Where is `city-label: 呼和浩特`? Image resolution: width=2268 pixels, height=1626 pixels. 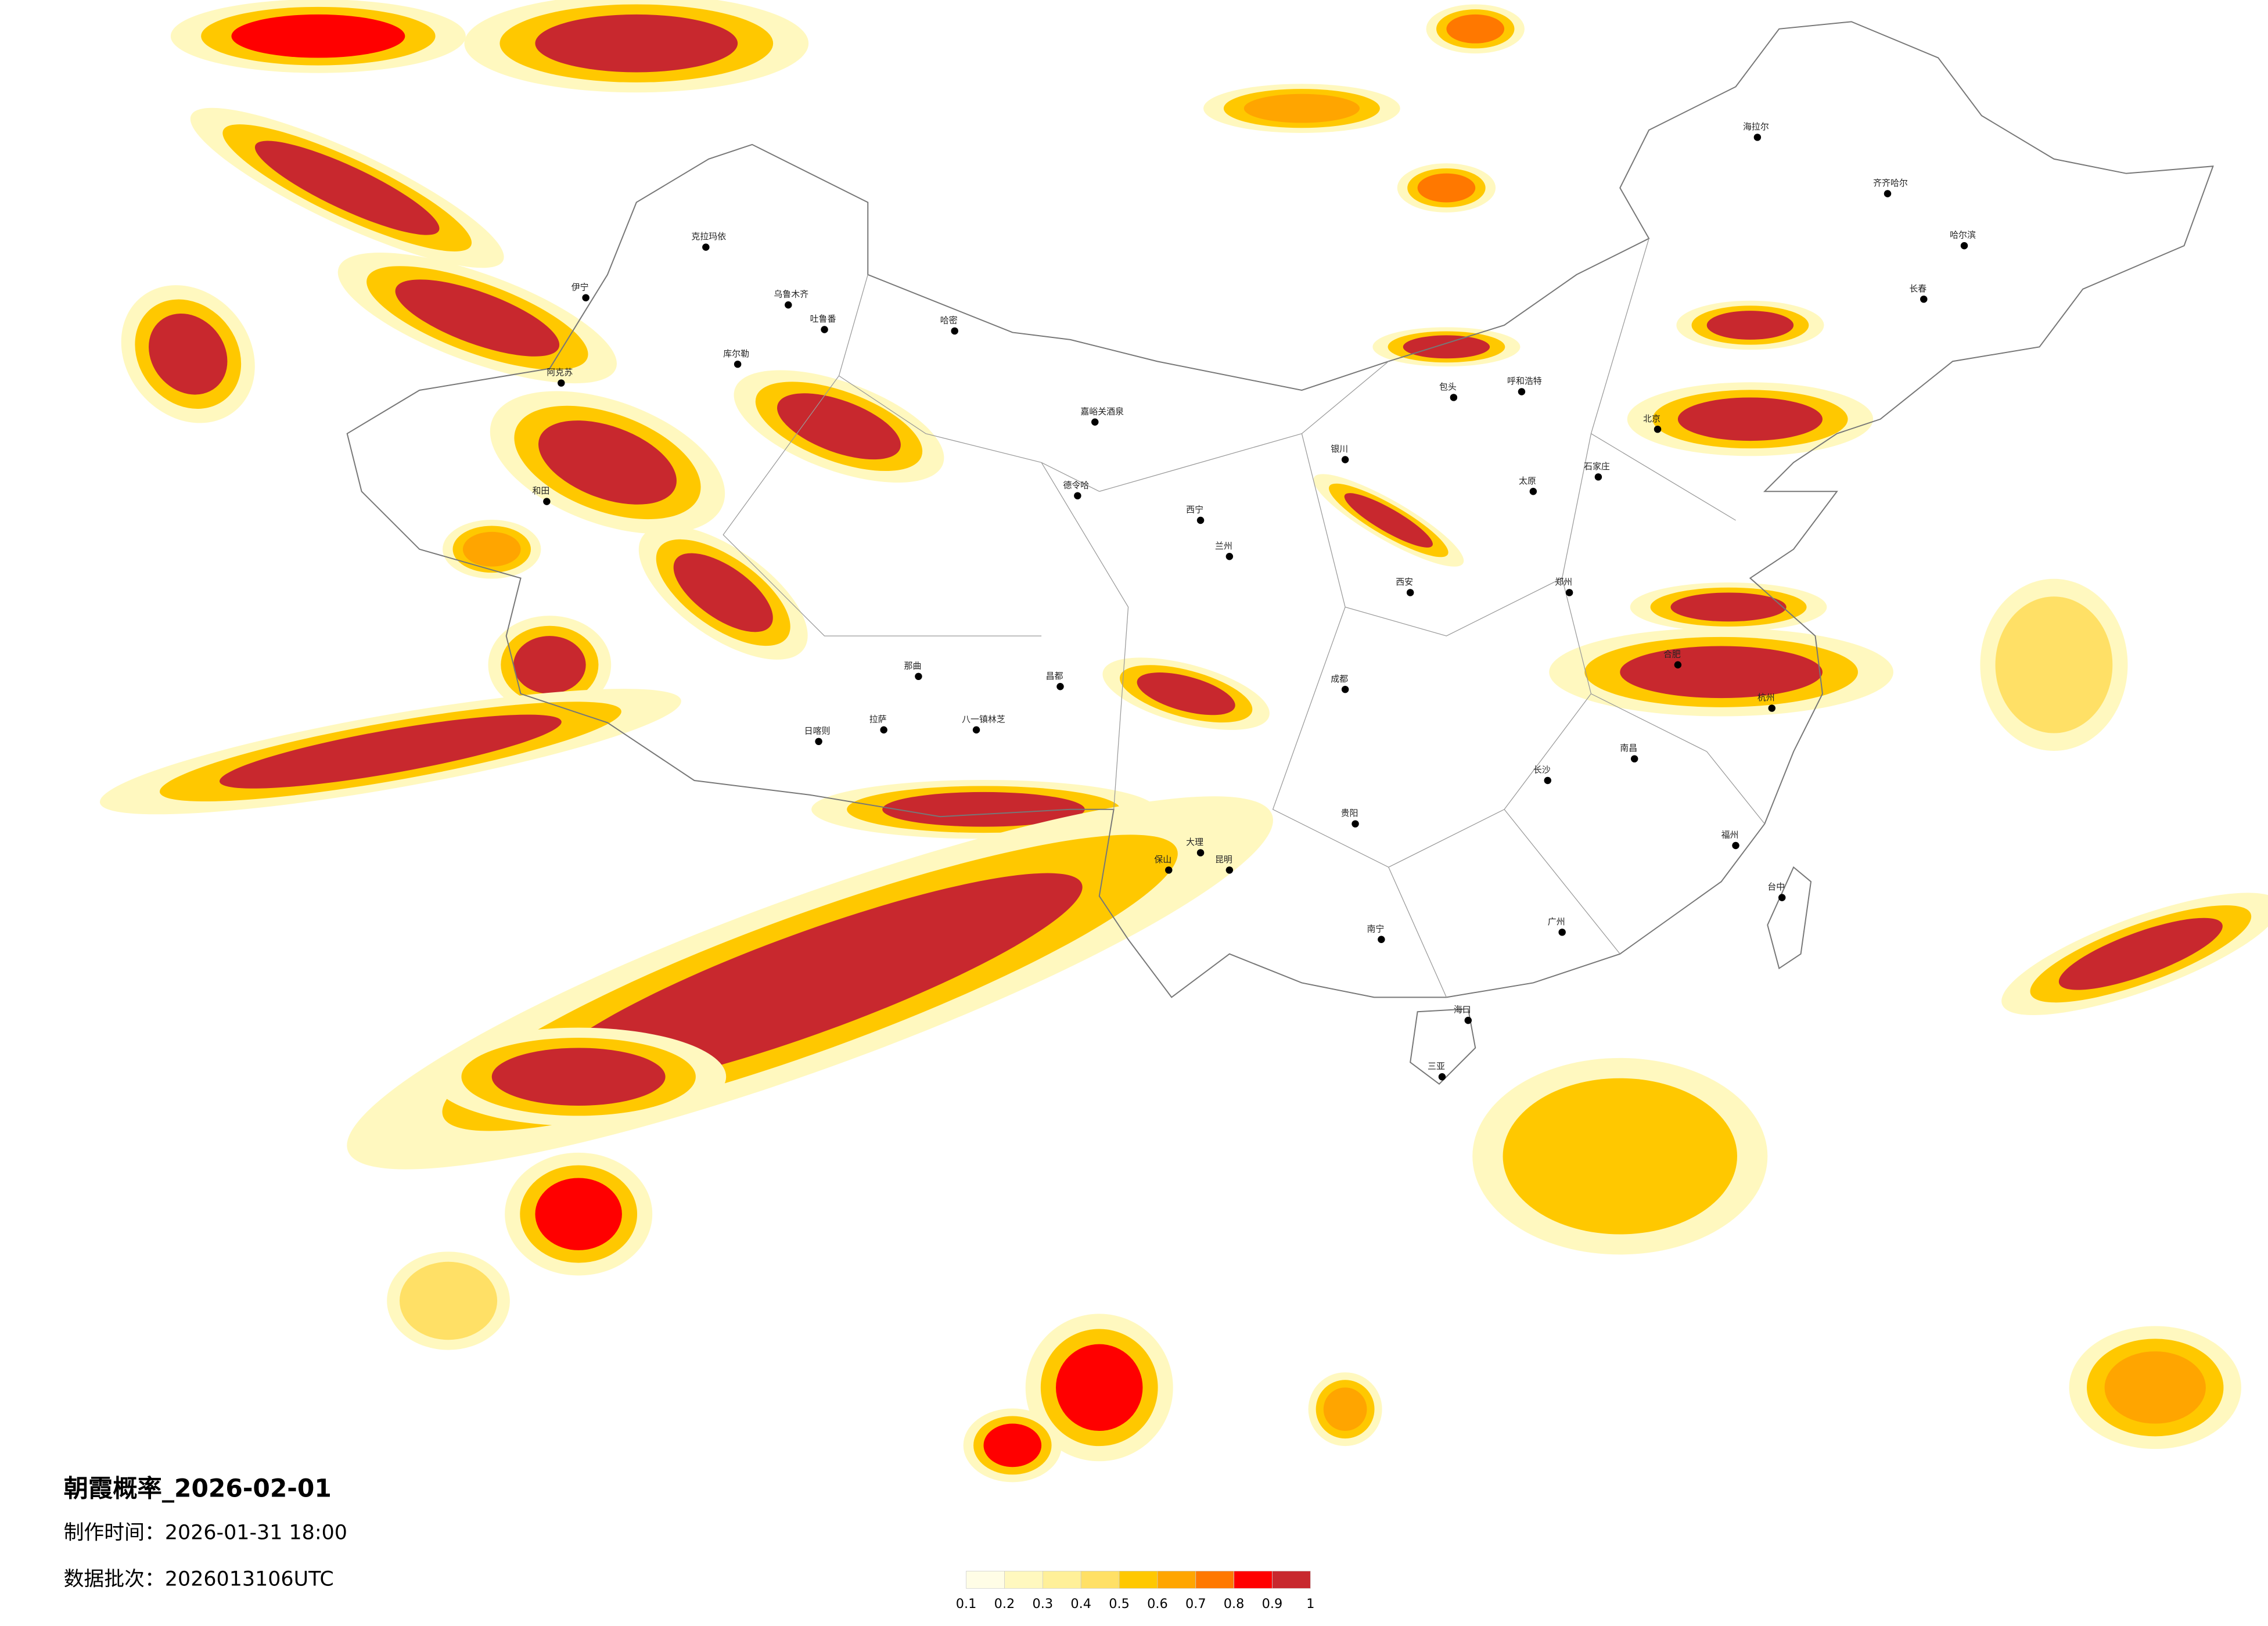
city-label: 呼和浩特 is located at coordinates (1524, 381).